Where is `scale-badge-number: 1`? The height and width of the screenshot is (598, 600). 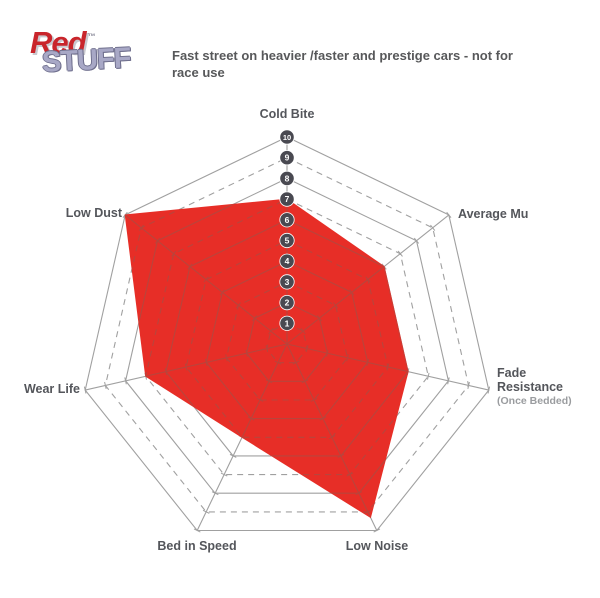 scale-badge-number: 1 is located at coordinates (287, 323).